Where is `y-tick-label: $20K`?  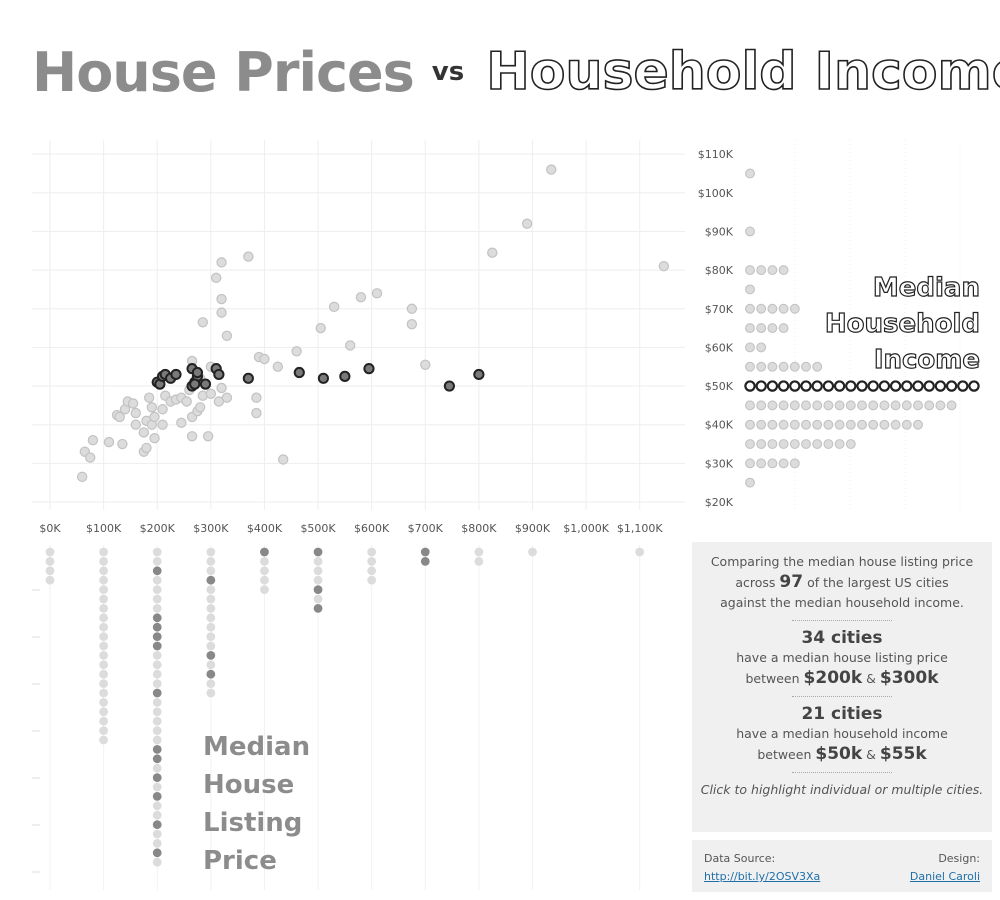 y-tick-label: $20K is located at coordinates (719, 502).